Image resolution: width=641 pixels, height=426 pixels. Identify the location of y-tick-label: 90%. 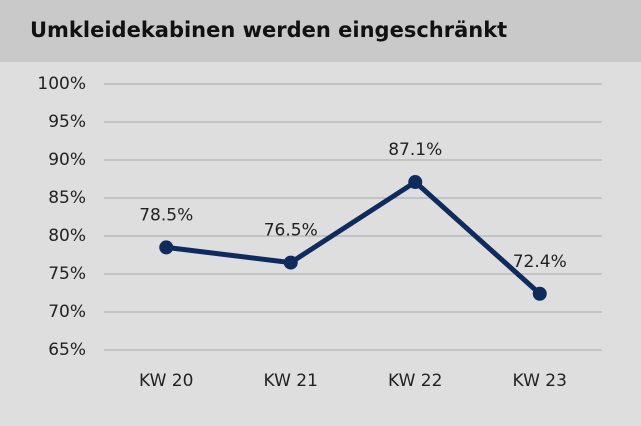
(67, 160).